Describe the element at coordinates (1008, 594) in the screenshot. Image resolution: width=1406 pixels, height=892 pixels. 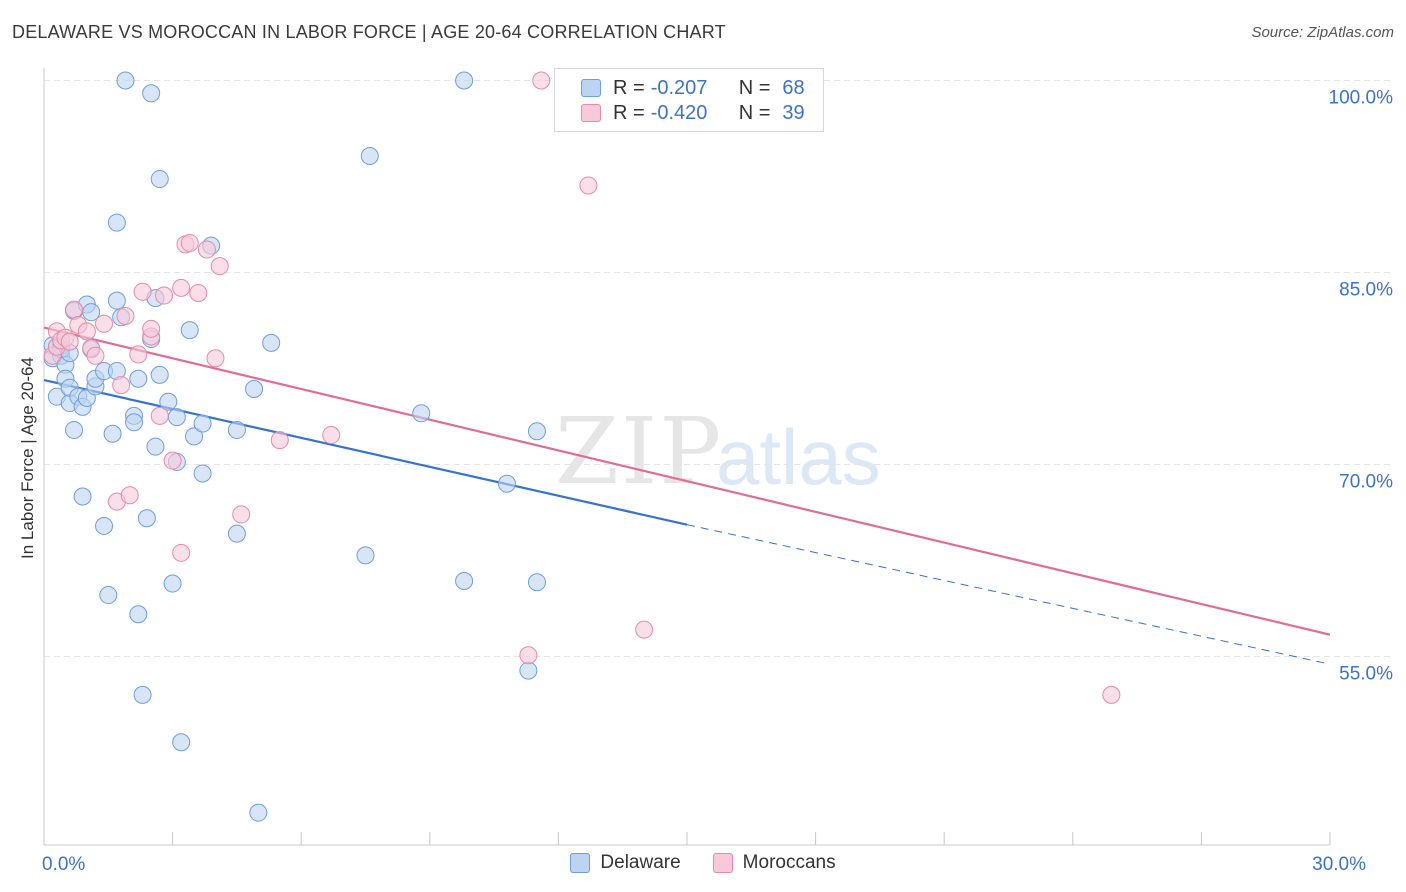
I see `delaware-trend-extension` at that location.